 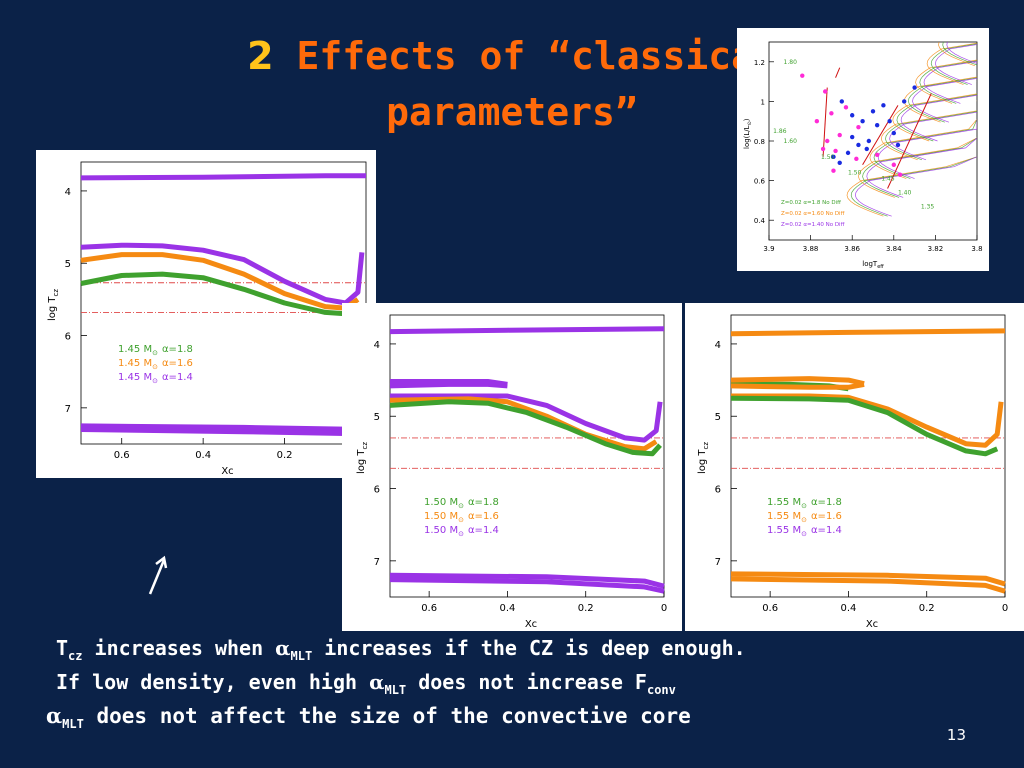 What do you see at coordinates (155, 364) in the screenshot?
I see `legend-entry: 1.45 M⊙ α=1.6` at bounding box center [155, 364].